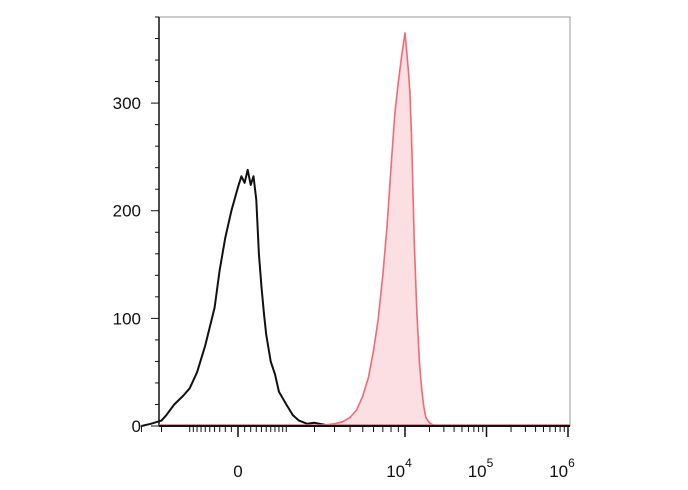 Image resolution: width=688 pixels, height=490 pixels. Describe the element at coordinates (127, 103) in the screenshot. I see `y-tick-label: 300` at that location.